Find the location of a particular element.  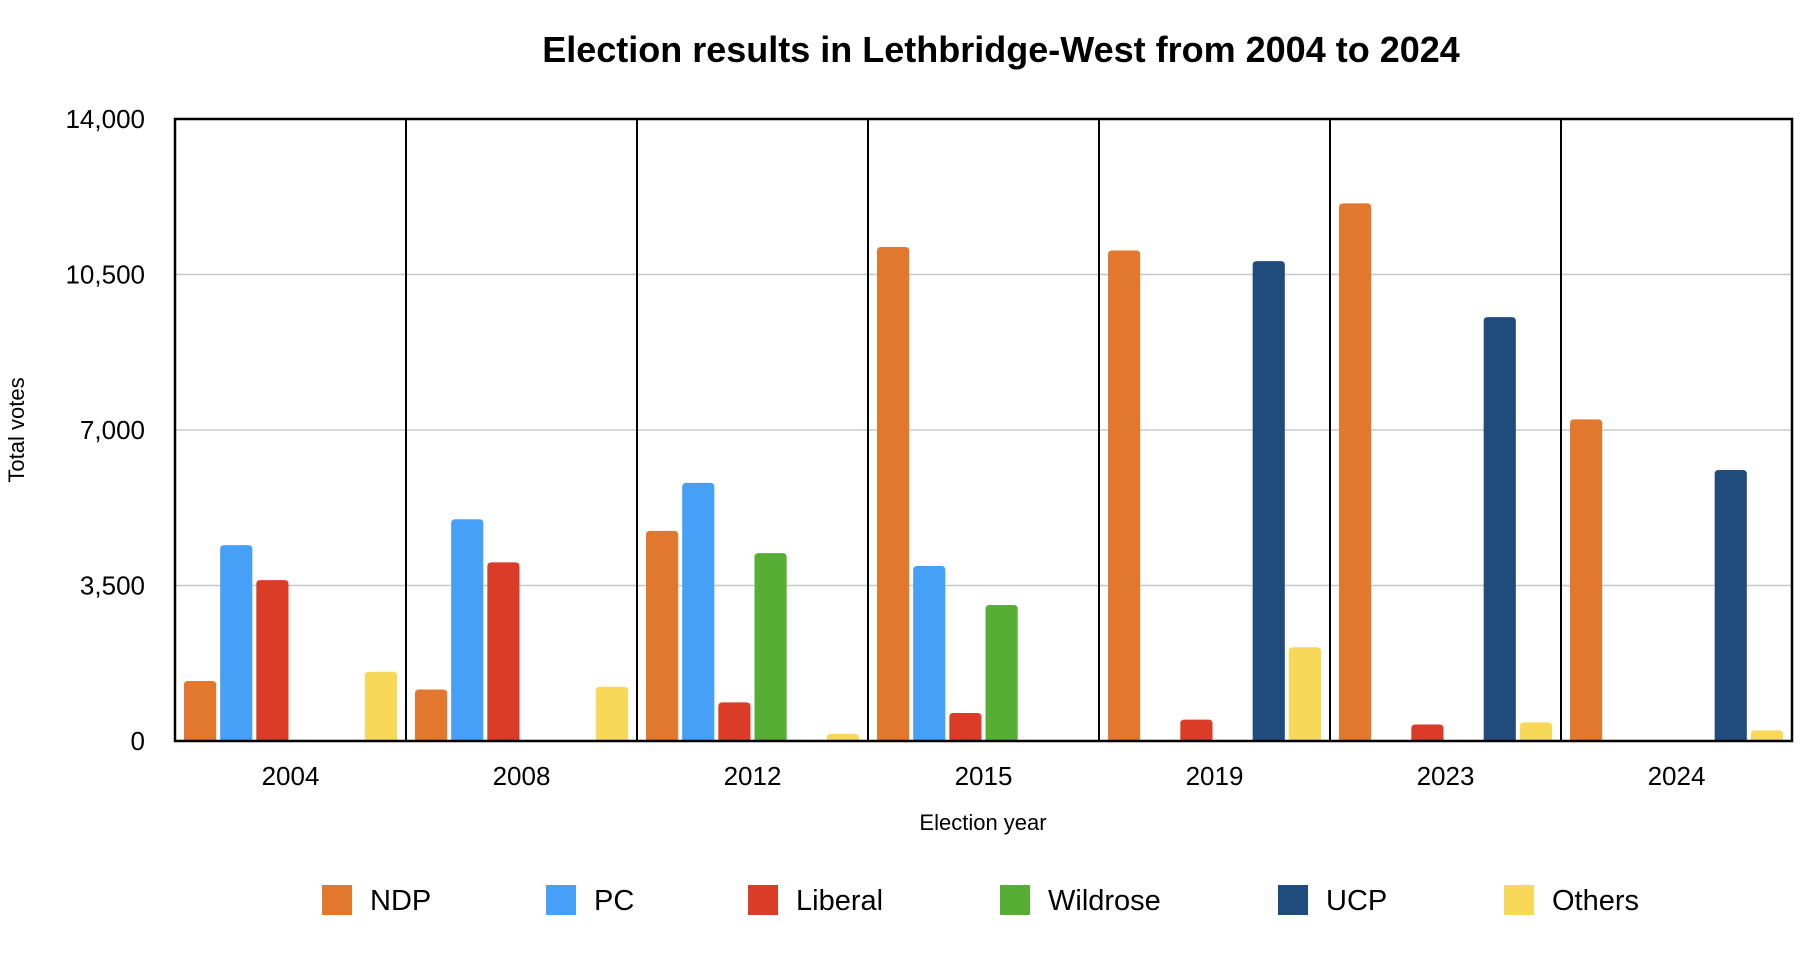

bar-ucp-2024 is located at coordinates (1730, 605).